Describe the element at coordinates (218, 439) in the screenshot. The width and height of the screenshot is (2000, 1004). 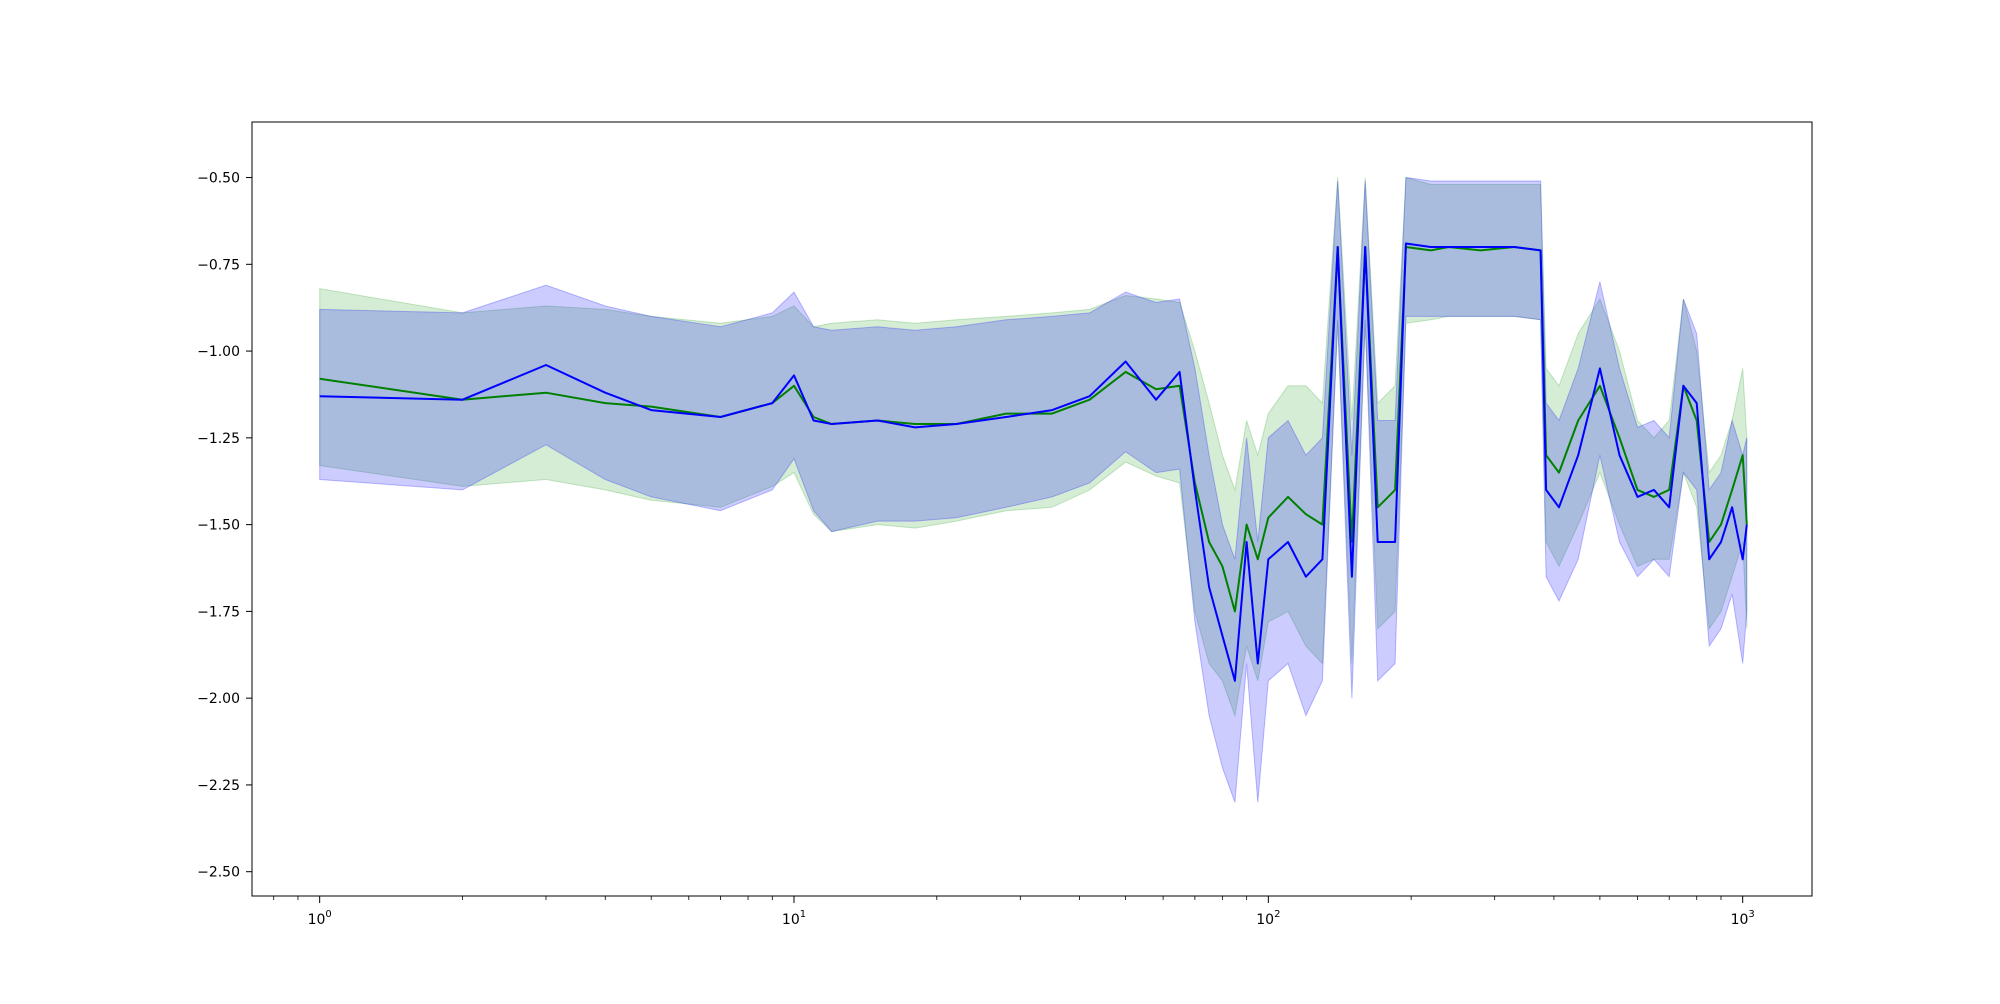
I see `y-tick-label: −1.25` at that location.